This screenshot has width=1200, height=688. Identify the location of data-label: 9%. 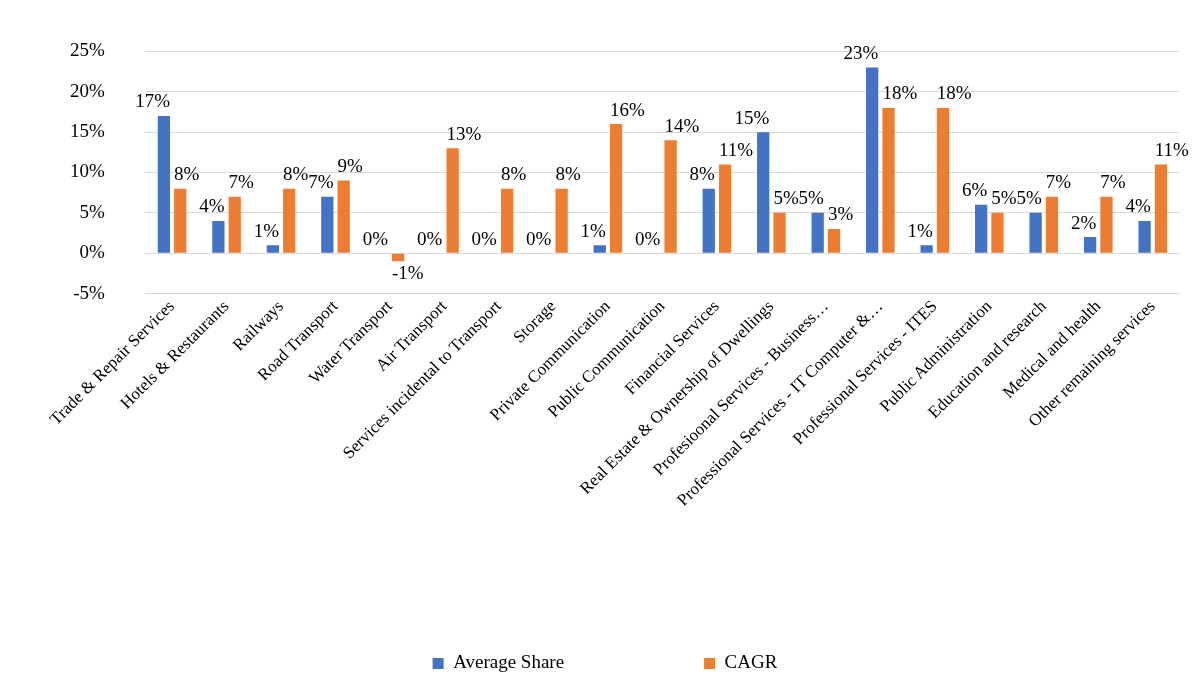
(350, 166).